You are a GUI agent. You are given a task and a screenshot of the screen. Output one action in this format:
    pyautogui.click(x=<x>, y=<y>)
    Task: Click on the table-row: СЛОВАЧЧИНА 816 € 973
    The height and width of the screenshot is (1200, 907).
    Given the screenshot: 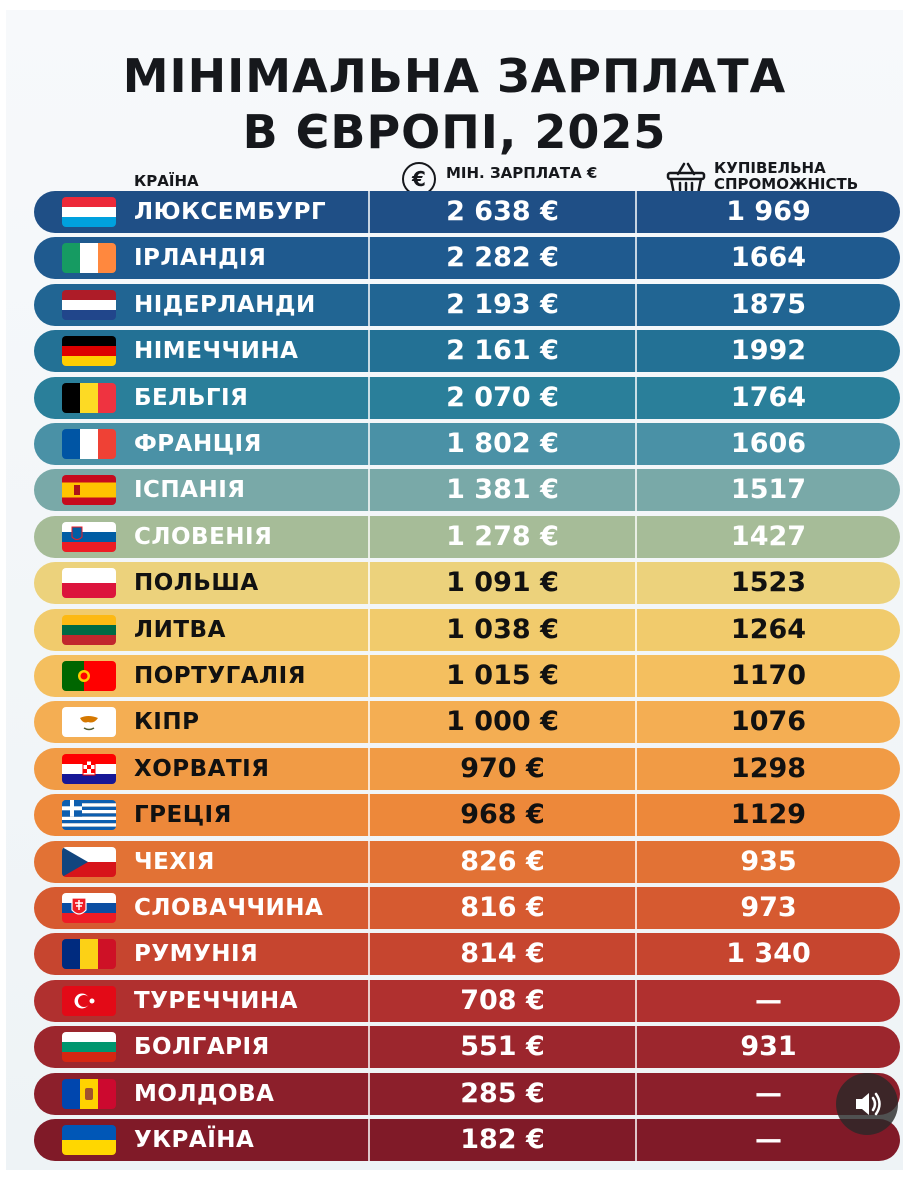 What is the action you would take?
    pyautogui.click(x=467, y=908)
    